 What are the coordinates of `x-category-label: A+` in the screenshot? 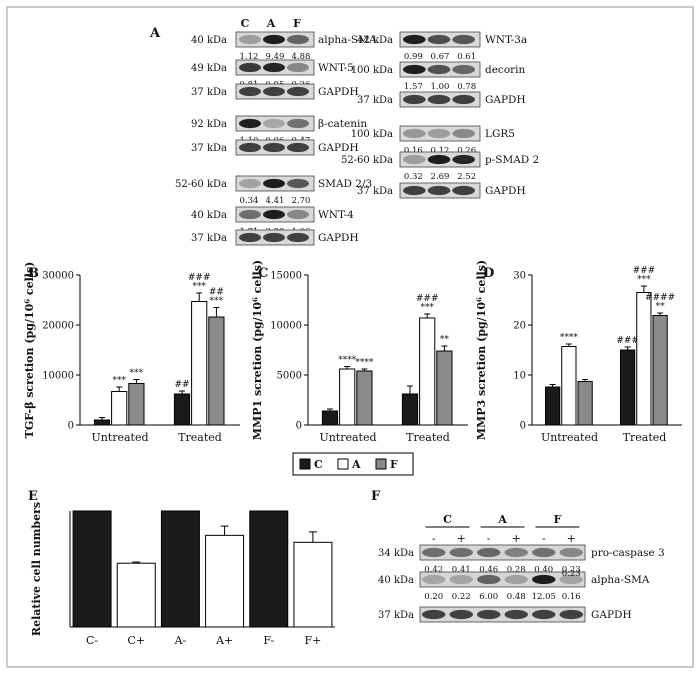 It's located at (224, 640).